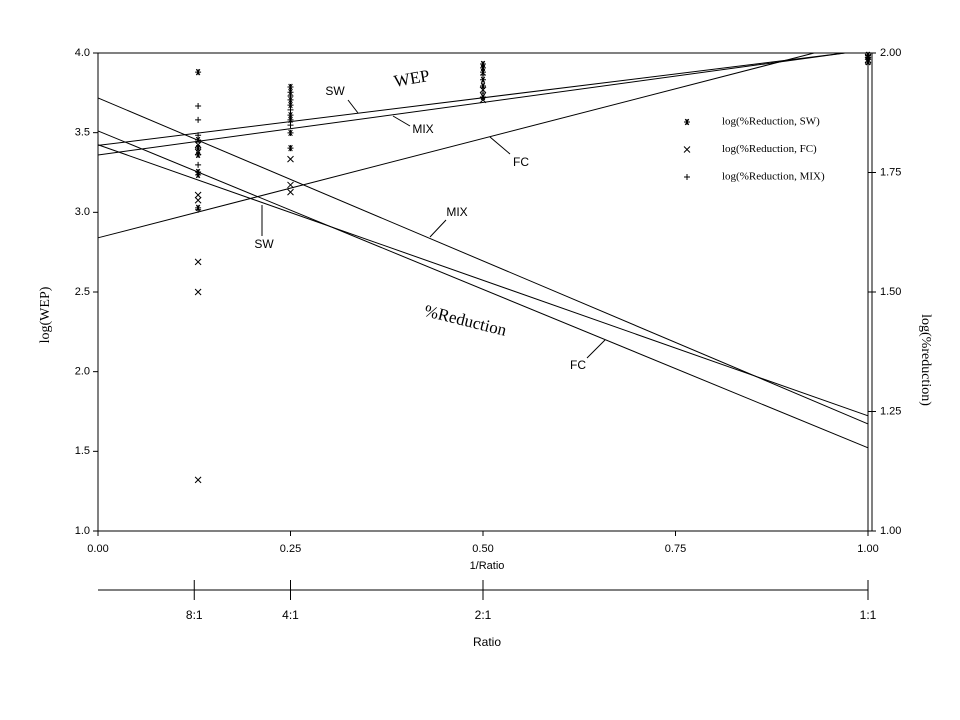 The width and height of the screenshot is (960, 720). I want to click on annotation: %Reduction, so click(465, 320).